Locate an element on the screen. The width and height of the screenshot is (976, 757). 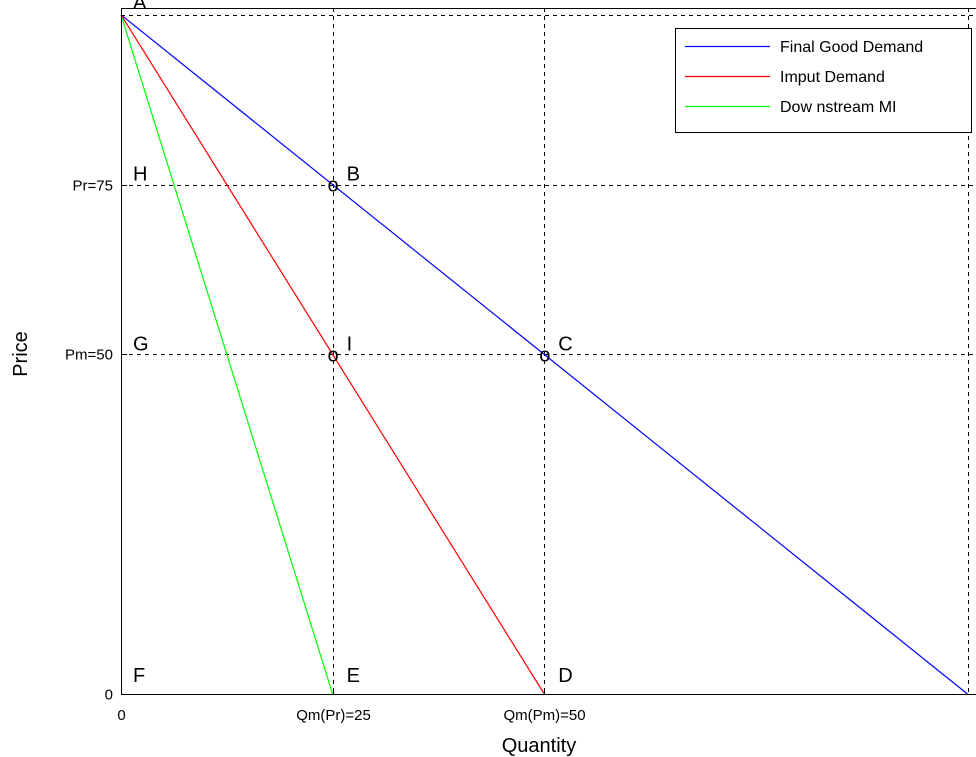
x-tick-label: Qm(Pm)=50 is located at coordinates (544, 715).